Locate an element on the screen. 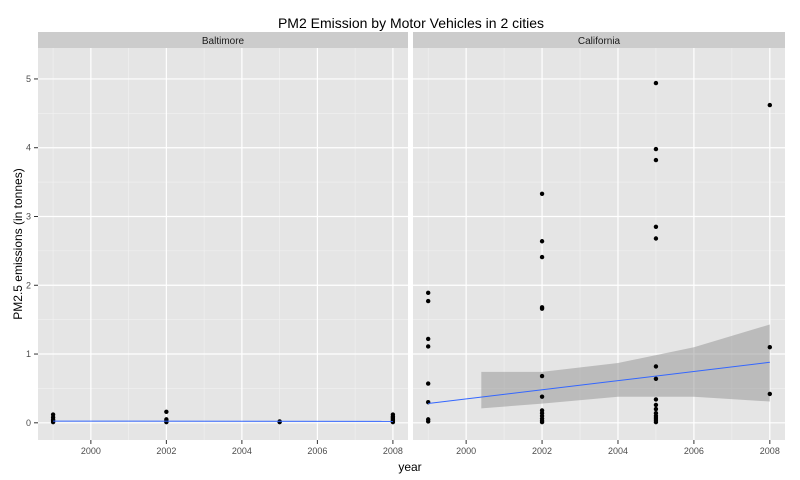  y-axis: 0 1 2 3 4 5 is located at coordinates (32, 251).